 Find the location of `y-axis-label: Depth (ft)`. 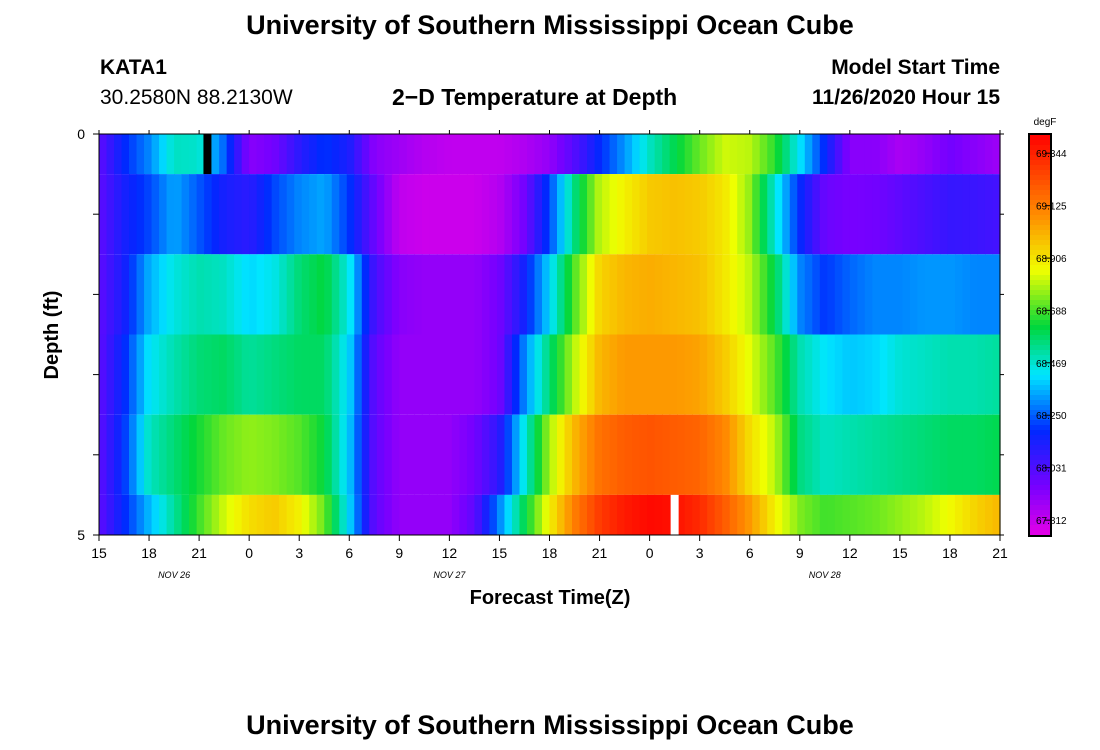

y-axis-label: Depth (ft) is located at coordinates (52, 335).